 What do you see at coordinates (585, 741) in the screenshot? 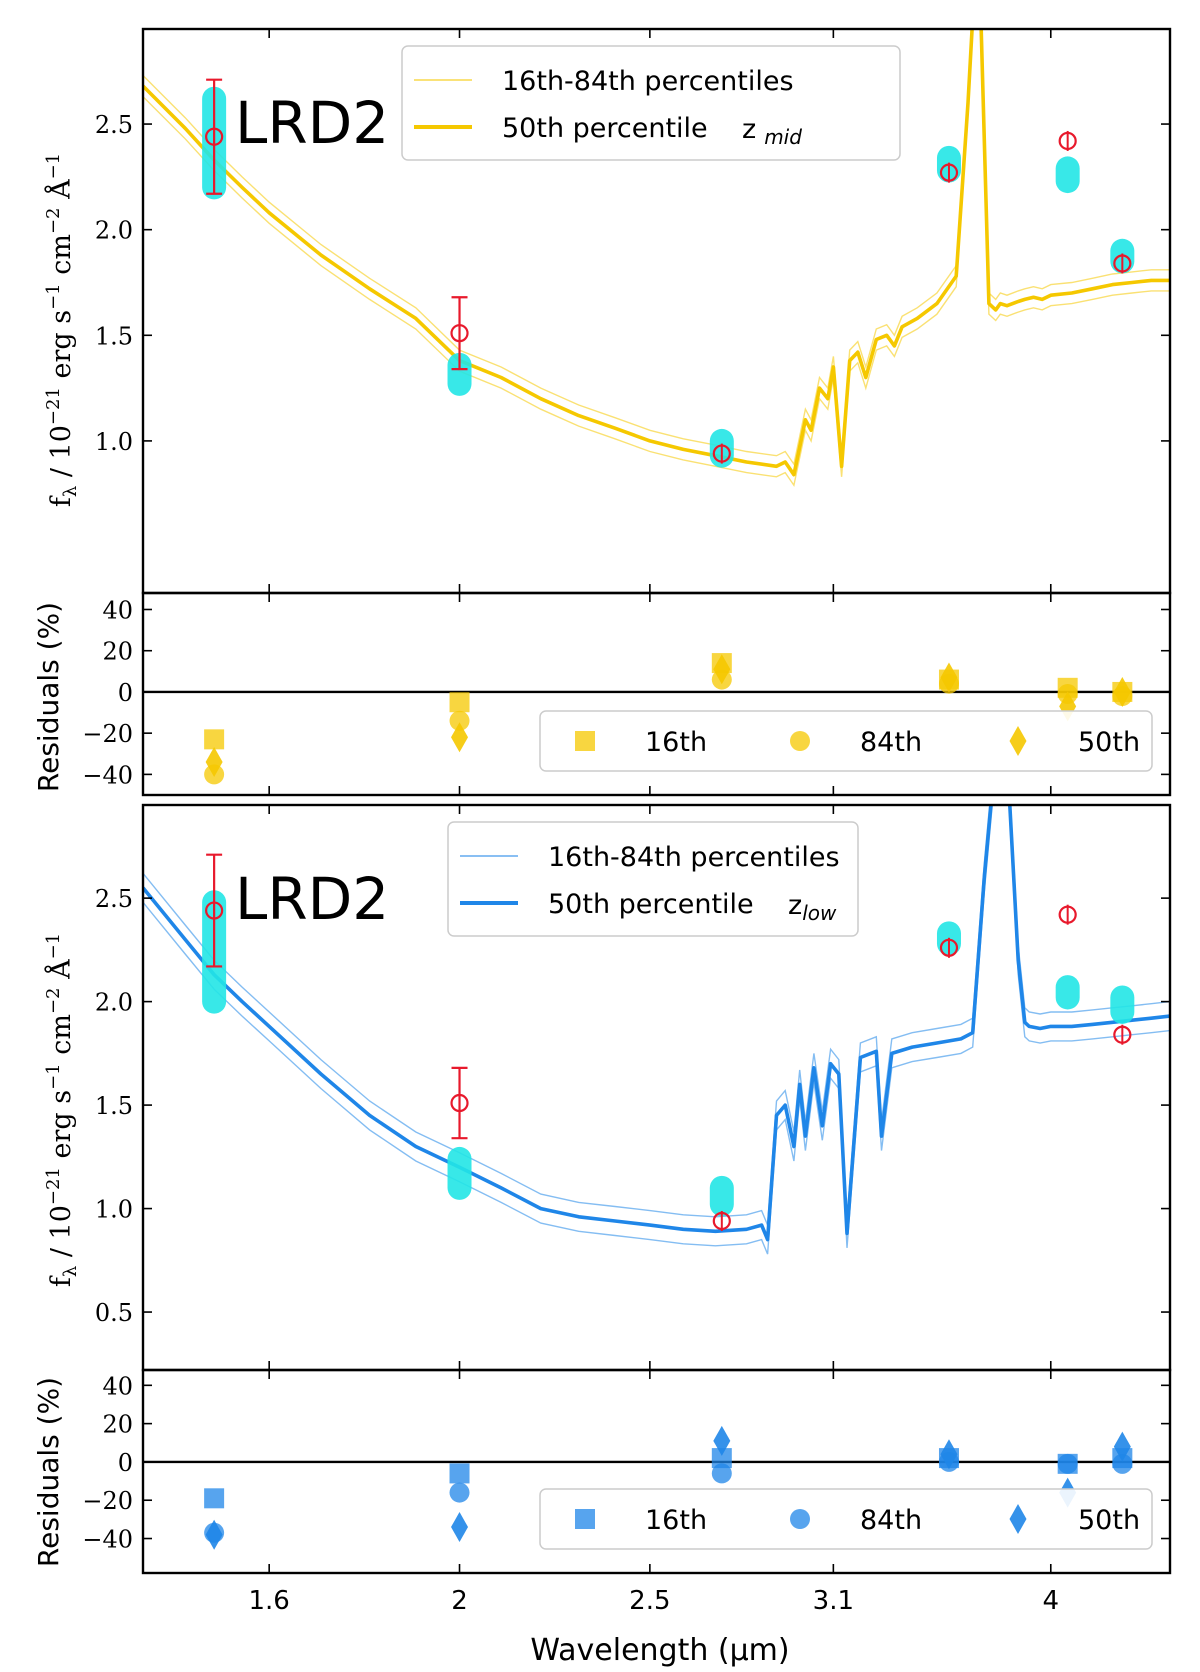
I see `legend-marker-16th` at bounding box center [585, 741].